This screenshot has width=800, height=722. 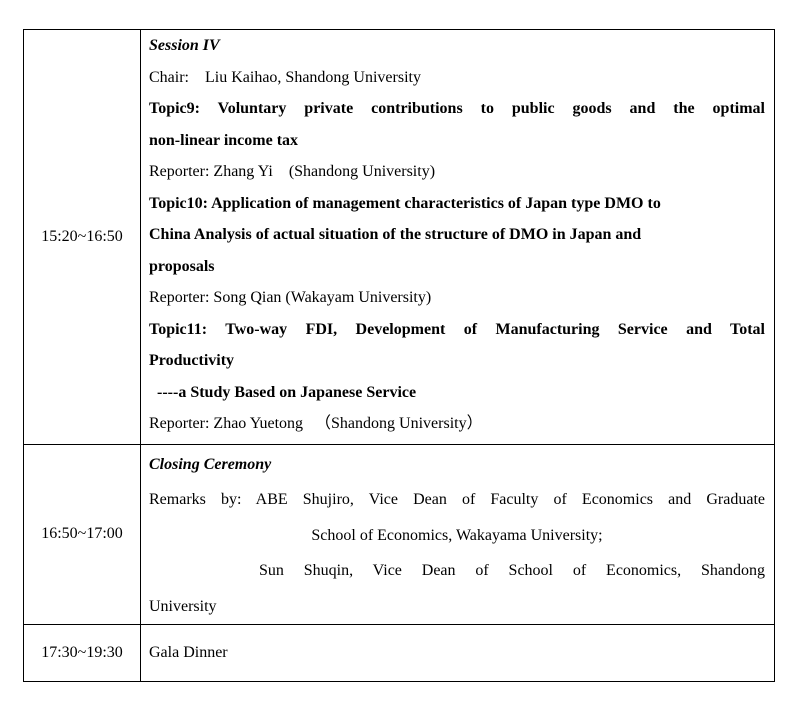 I want to click on time-cell: 17:30~19:30, so click(x=82, y=653).